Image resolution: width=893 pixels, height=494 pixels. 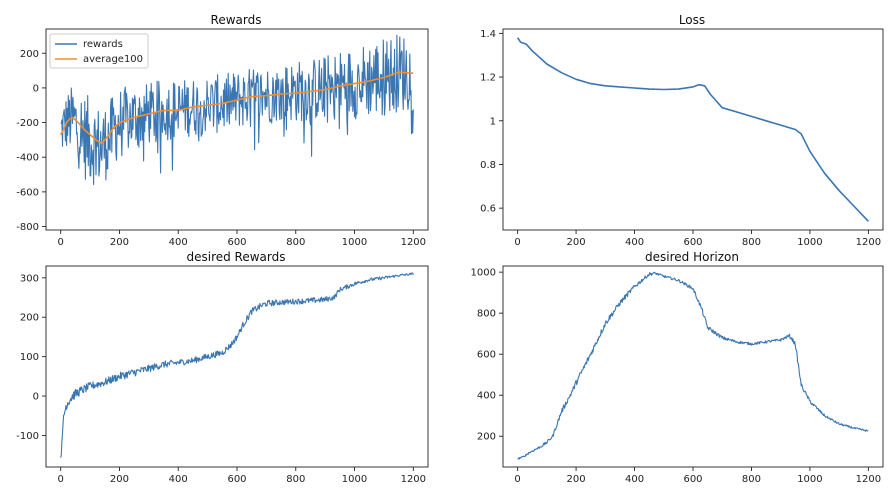 I want to click on rewards-series-line-average100, so click(x=237, y=108).